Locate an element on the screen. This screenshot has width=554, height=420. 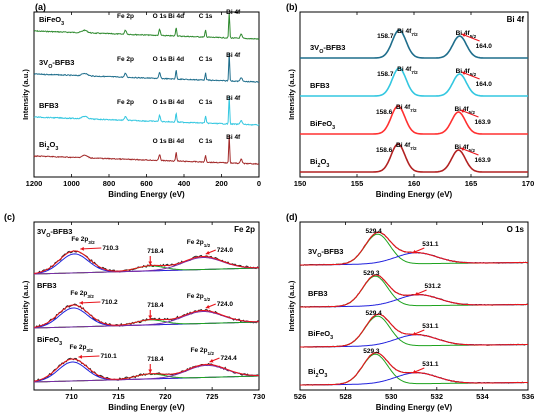
peak-value-label: 710.2 is located at coordinates (109, 302).